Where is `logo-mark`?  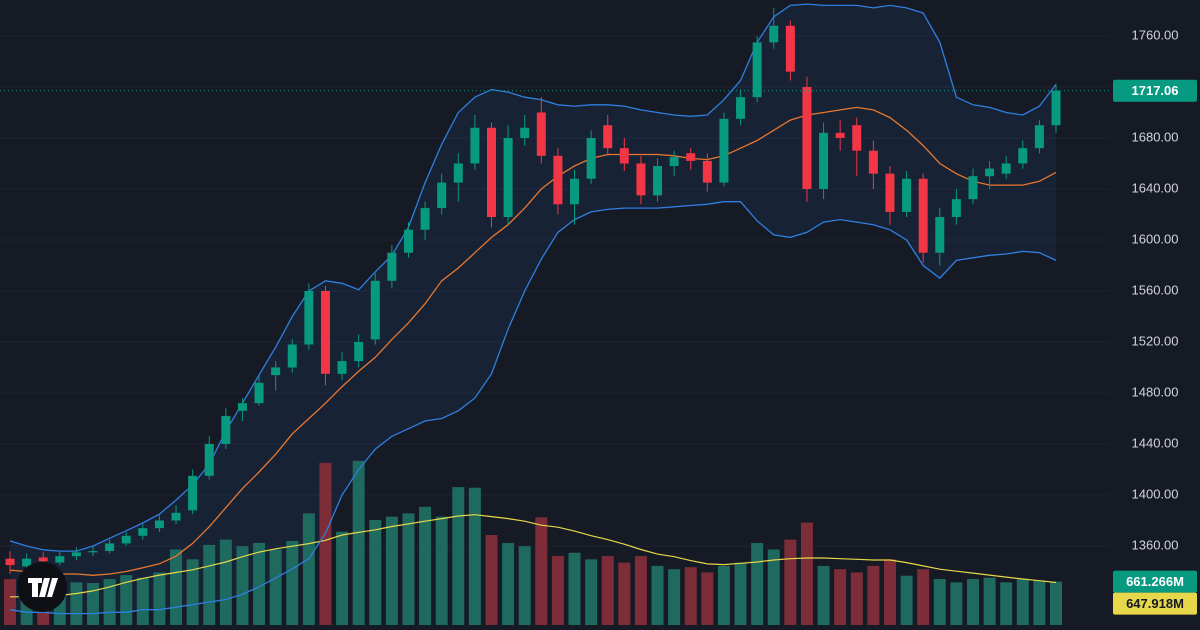 logo-mark is located at coordinates (43, 587).